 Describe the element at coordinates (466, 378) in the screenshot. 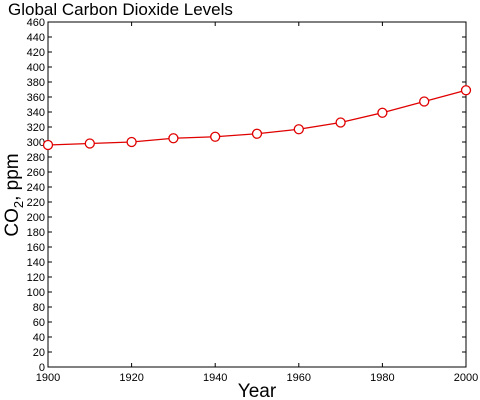

I see `x-tick-label: 2000` at that location.